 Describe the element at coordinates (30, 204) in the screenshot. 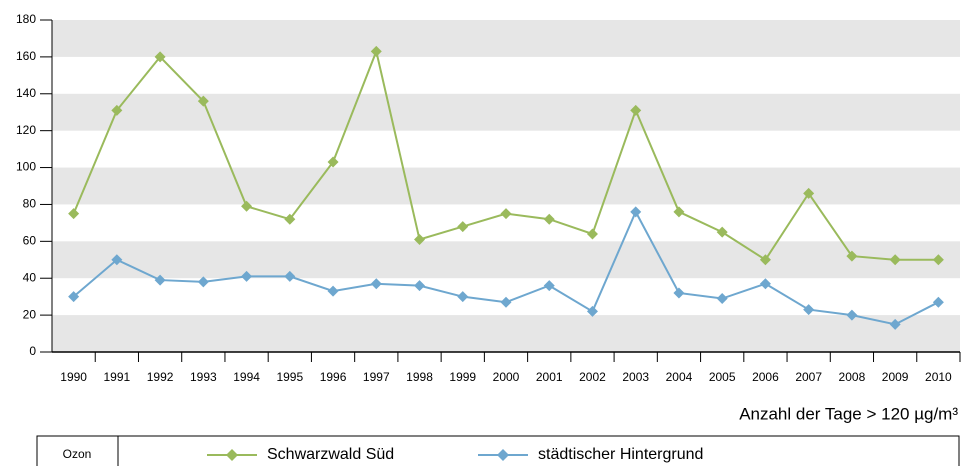

I see `y-tick-label: 80` at that location.